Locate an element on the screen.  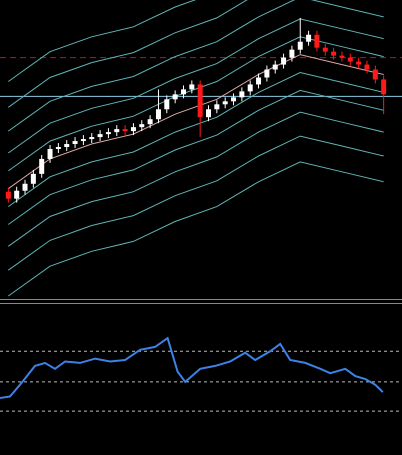
oscillator-line is located at coordinates (192, 367).